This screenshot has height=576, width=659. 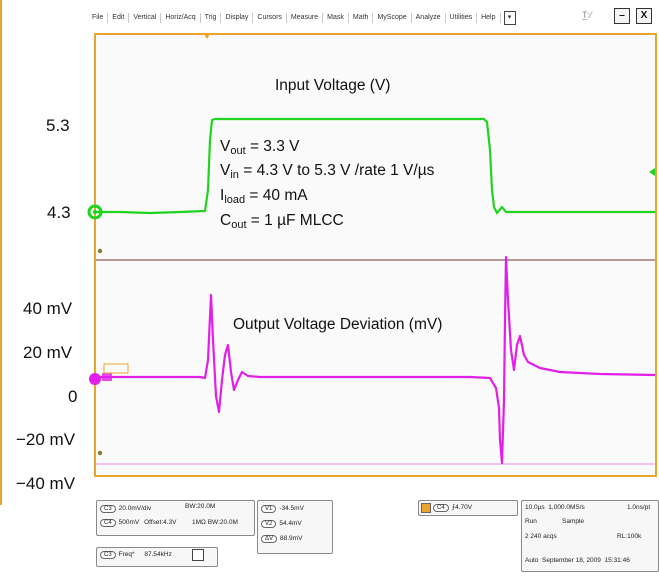 I want to click on menu-help: Help, so click(x=489, y=18).